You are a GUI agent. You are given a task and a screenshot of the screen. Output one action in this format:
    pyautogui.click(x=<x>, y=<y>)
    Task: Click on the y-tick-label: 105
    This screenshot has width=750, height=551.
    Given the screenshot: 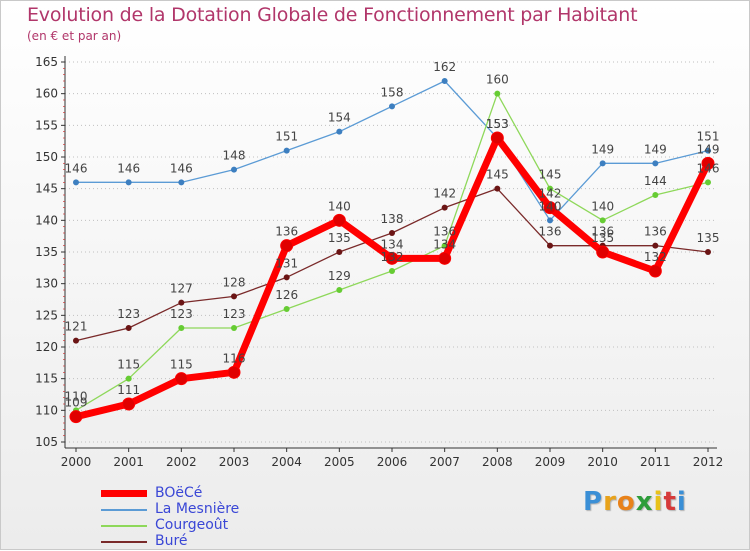 What is the action you would take?
    pyautogui.click(x=46, y=442)
    